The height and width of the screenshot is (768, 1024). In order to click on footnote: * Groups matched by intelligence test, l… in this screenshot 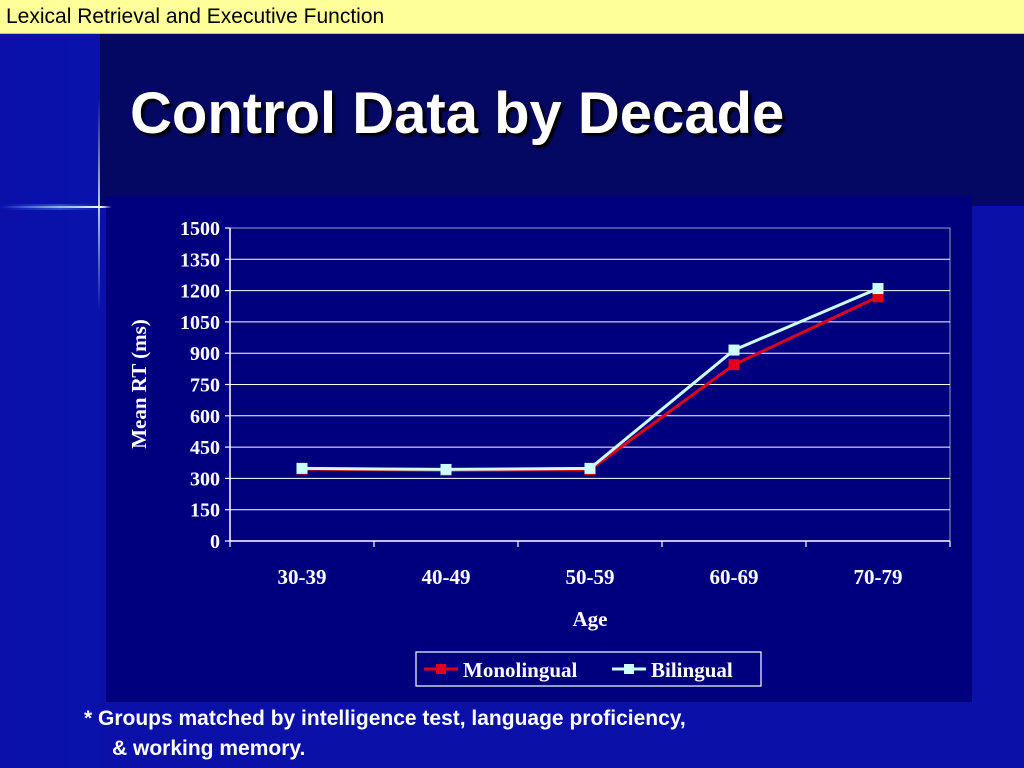, I will do `click(385, 734)`.